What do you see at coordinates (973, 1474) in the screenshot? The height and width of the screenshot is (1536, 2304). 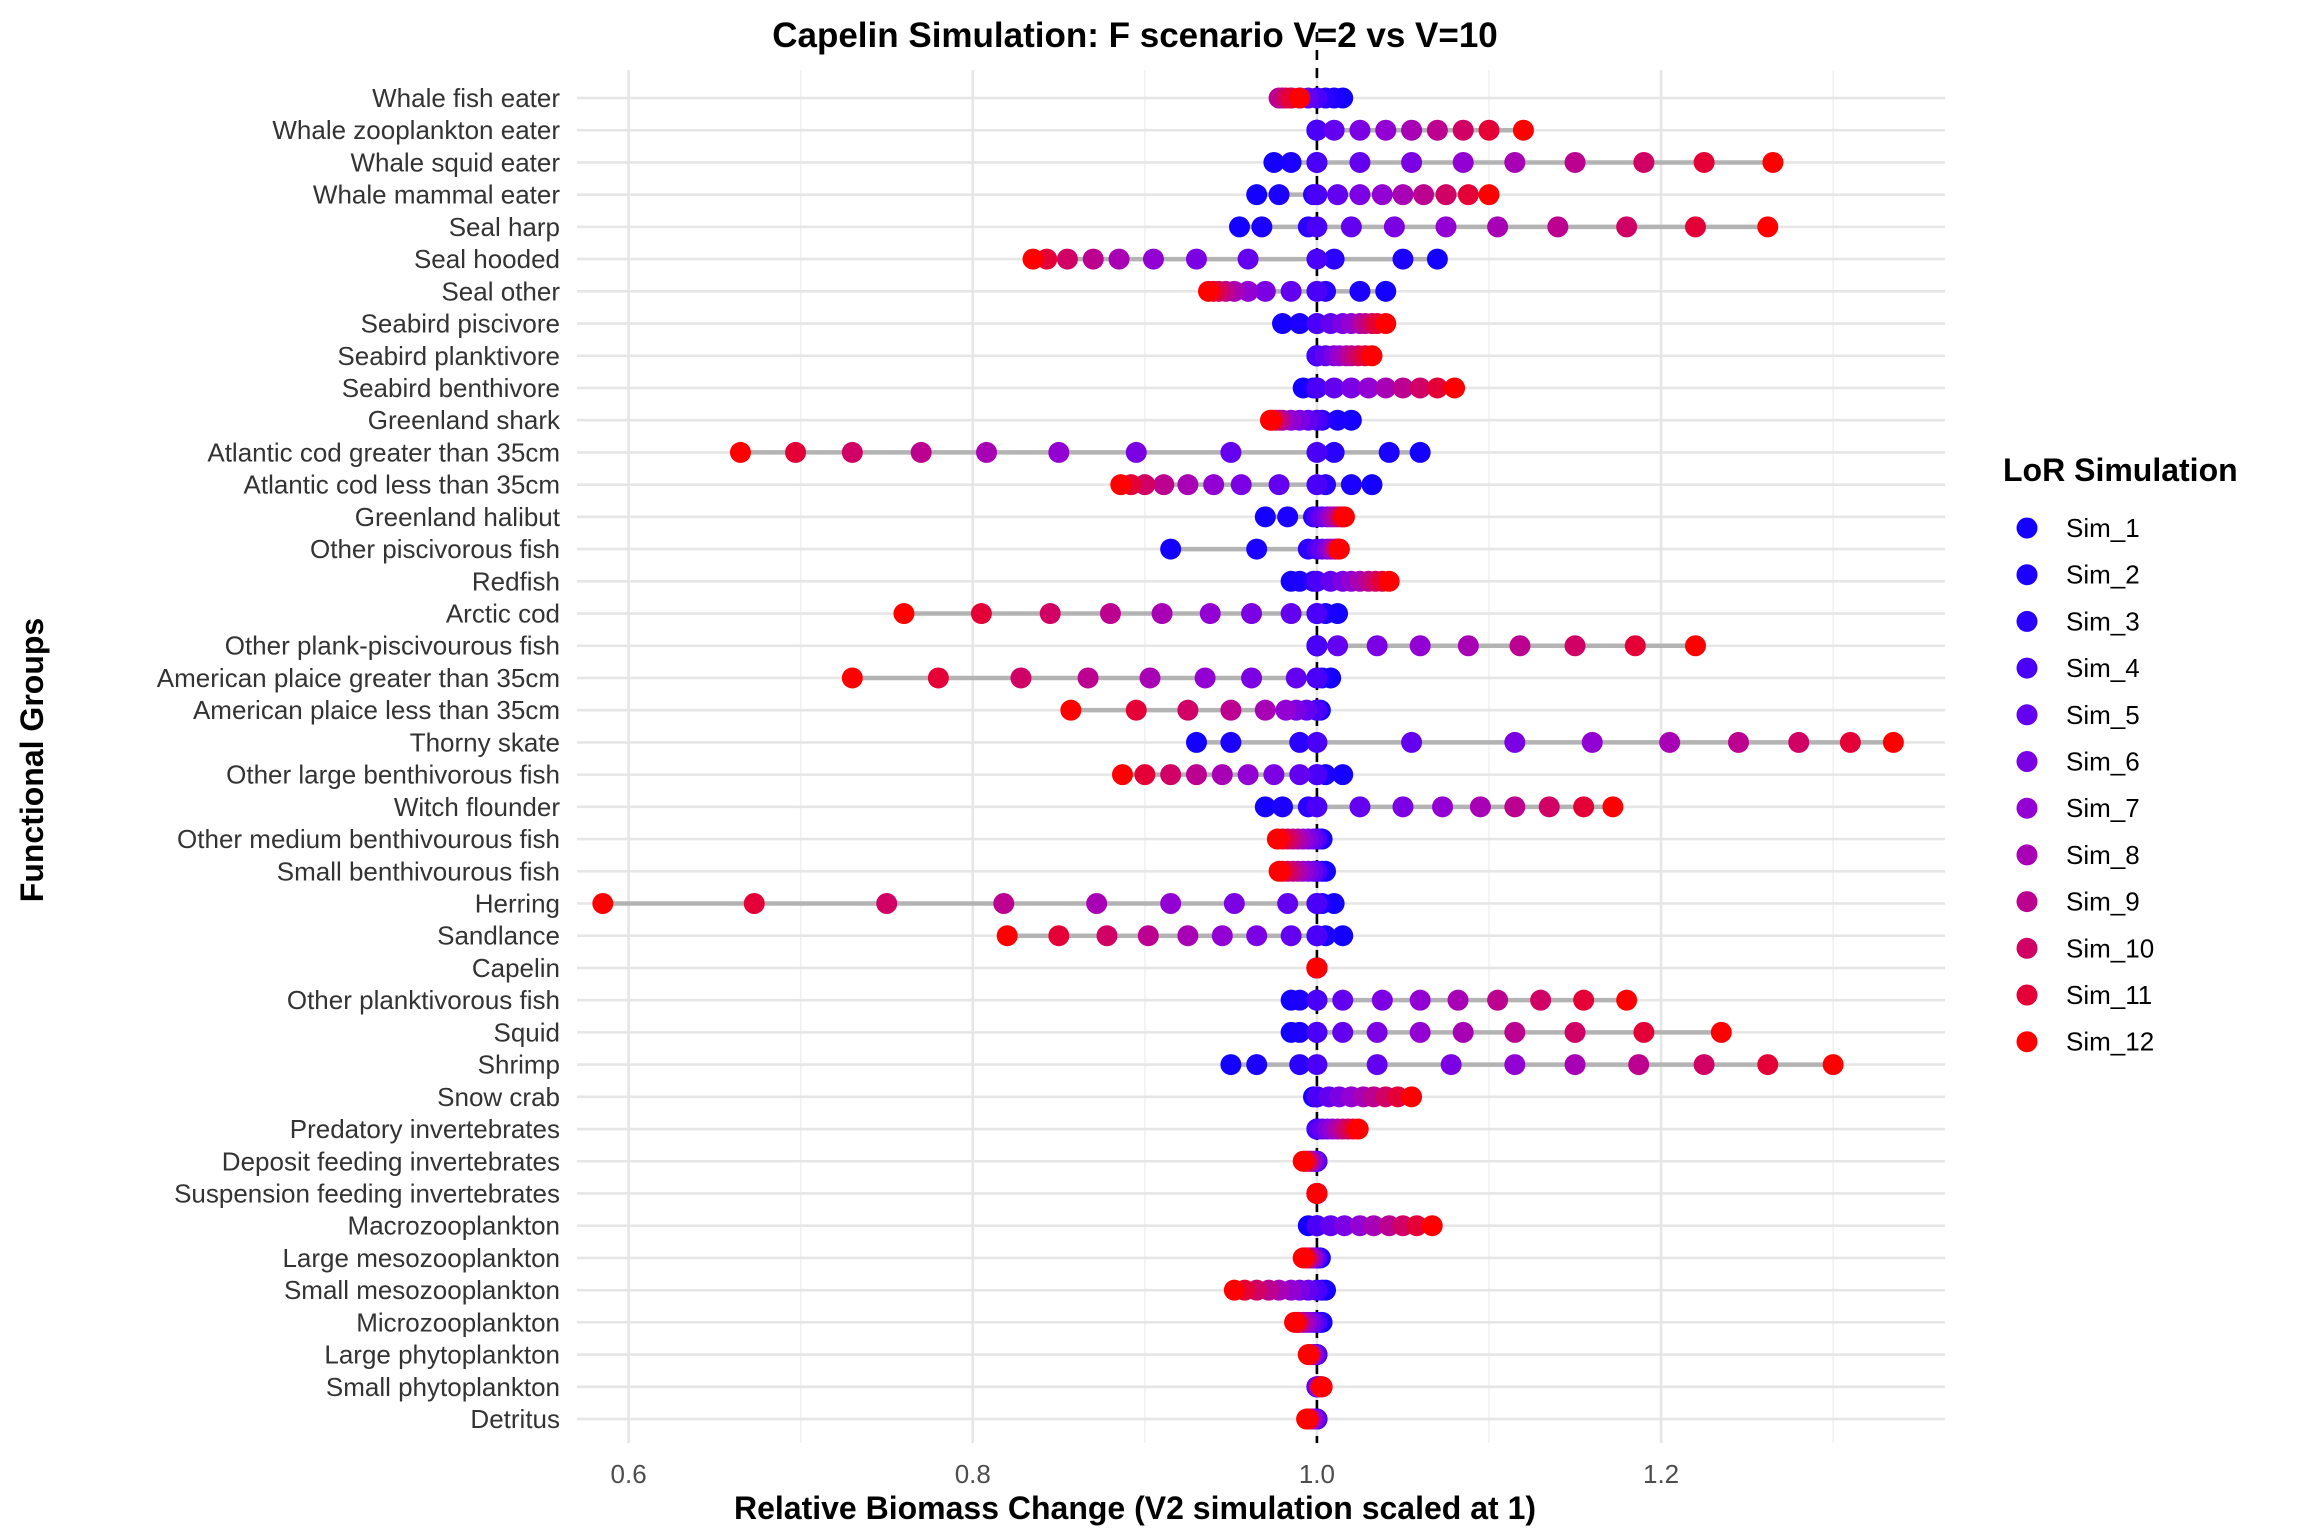 I see `x-tick-label: 0.8` at bounding box center [973, 1474].